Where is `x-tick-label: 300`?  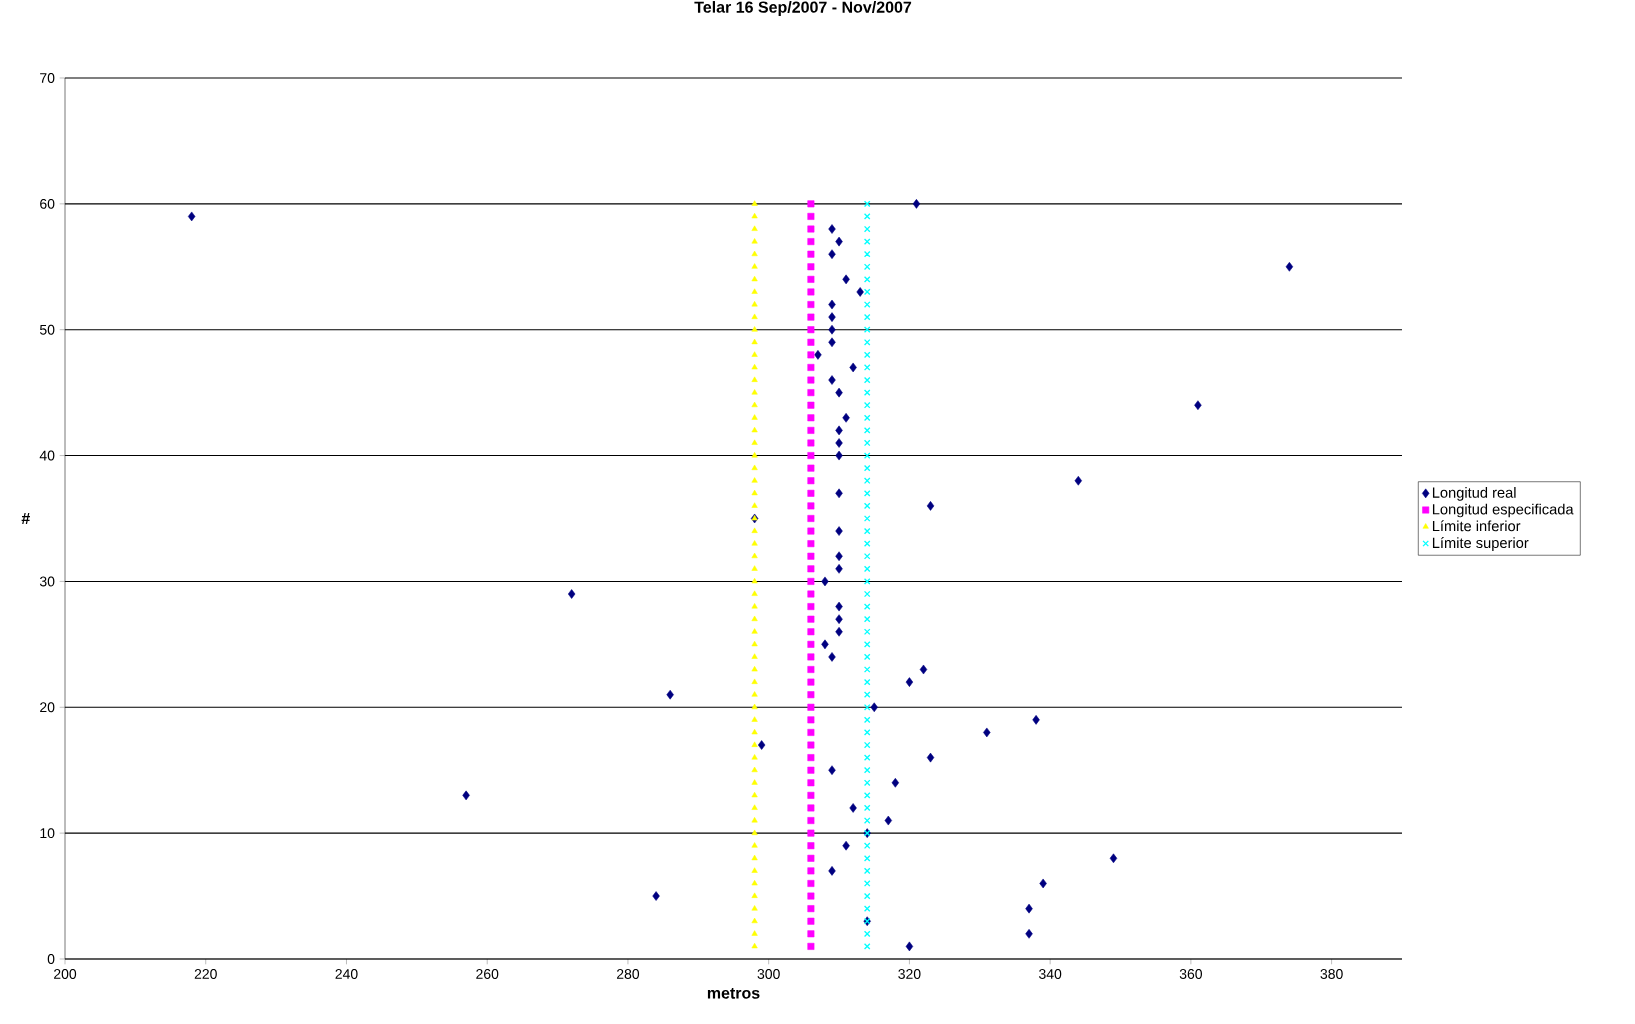 x-tick-label: 300 is located at coordinates (768, 974).